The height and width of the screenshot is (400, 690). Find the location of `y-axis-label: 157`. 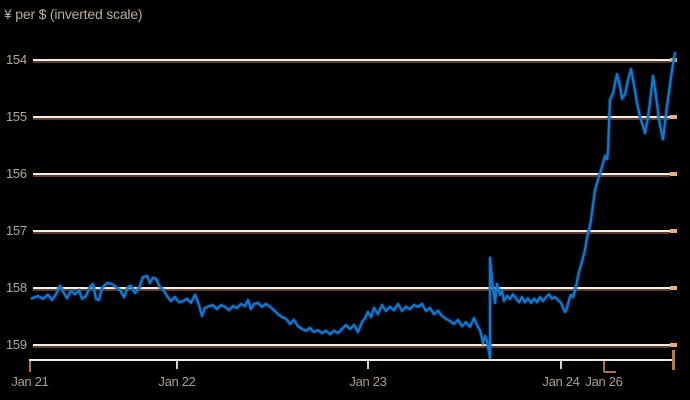

y-axis-label: 157 is located at coordinates (16, 230).